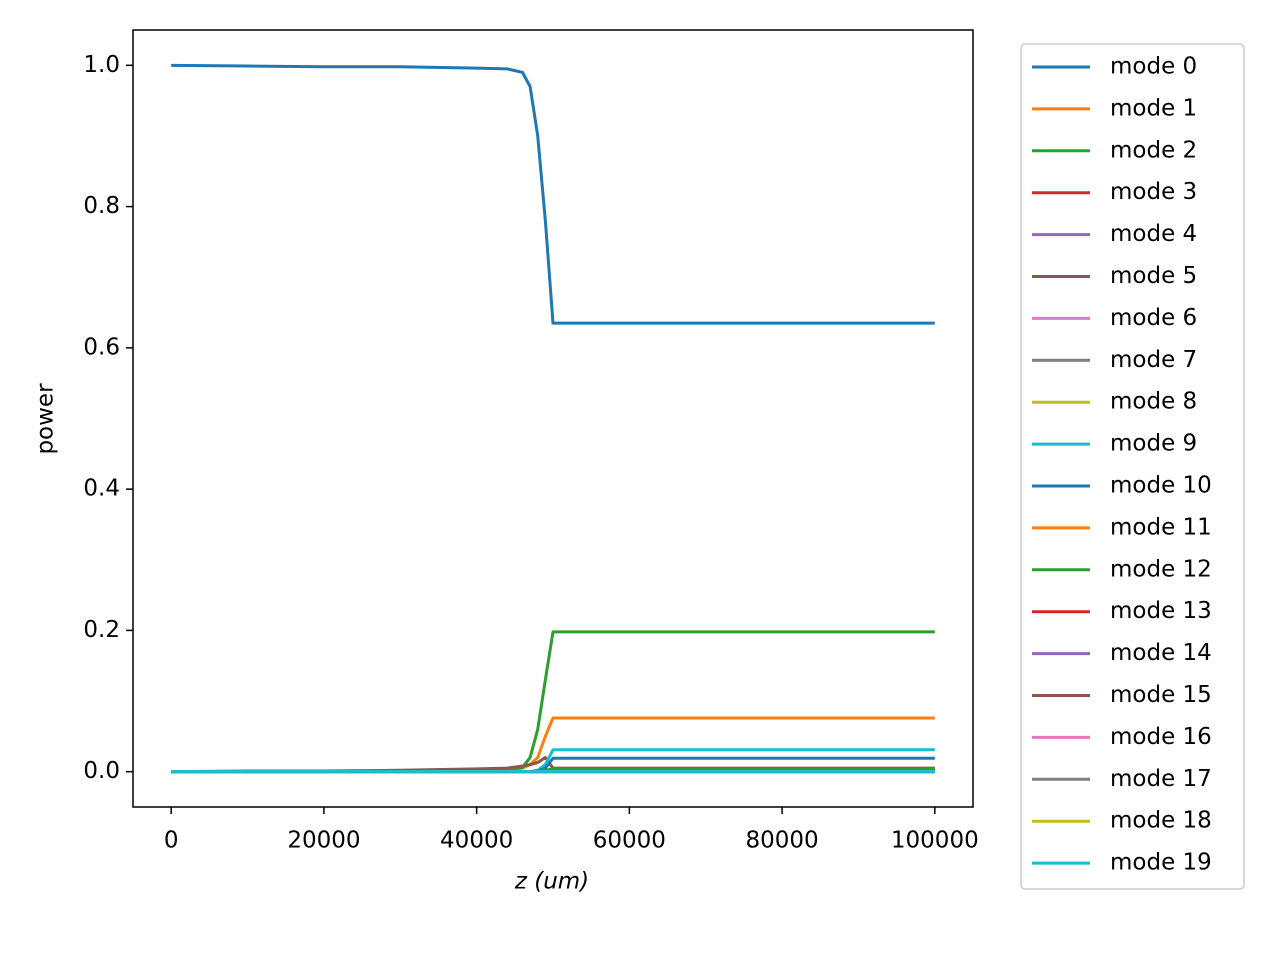 The image size is (1280, 960). What do you see at coordinates (1161, 695) in the screenshot?
I see `legend-label: mode 15` at bounding box center [1161, 695].